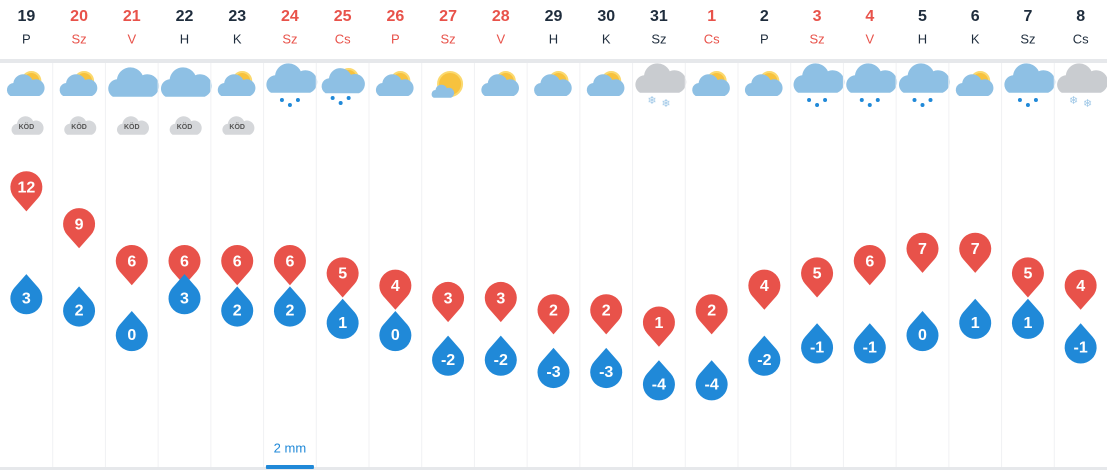 The height and width of the screenshot is (472, 1107). Describe the element at coordinates (817, 16) in the screenshot. I see `day-number: 3` at that location.